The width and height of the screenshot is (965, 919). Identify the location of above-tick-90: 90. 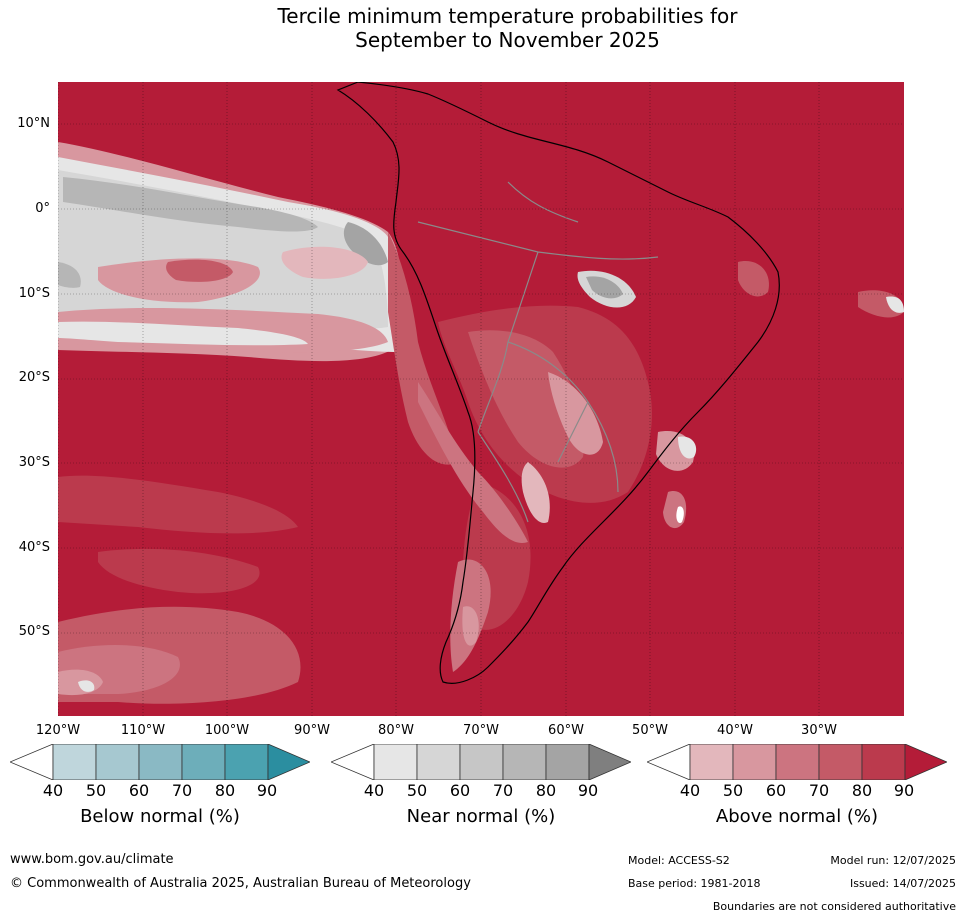
(904, 790).